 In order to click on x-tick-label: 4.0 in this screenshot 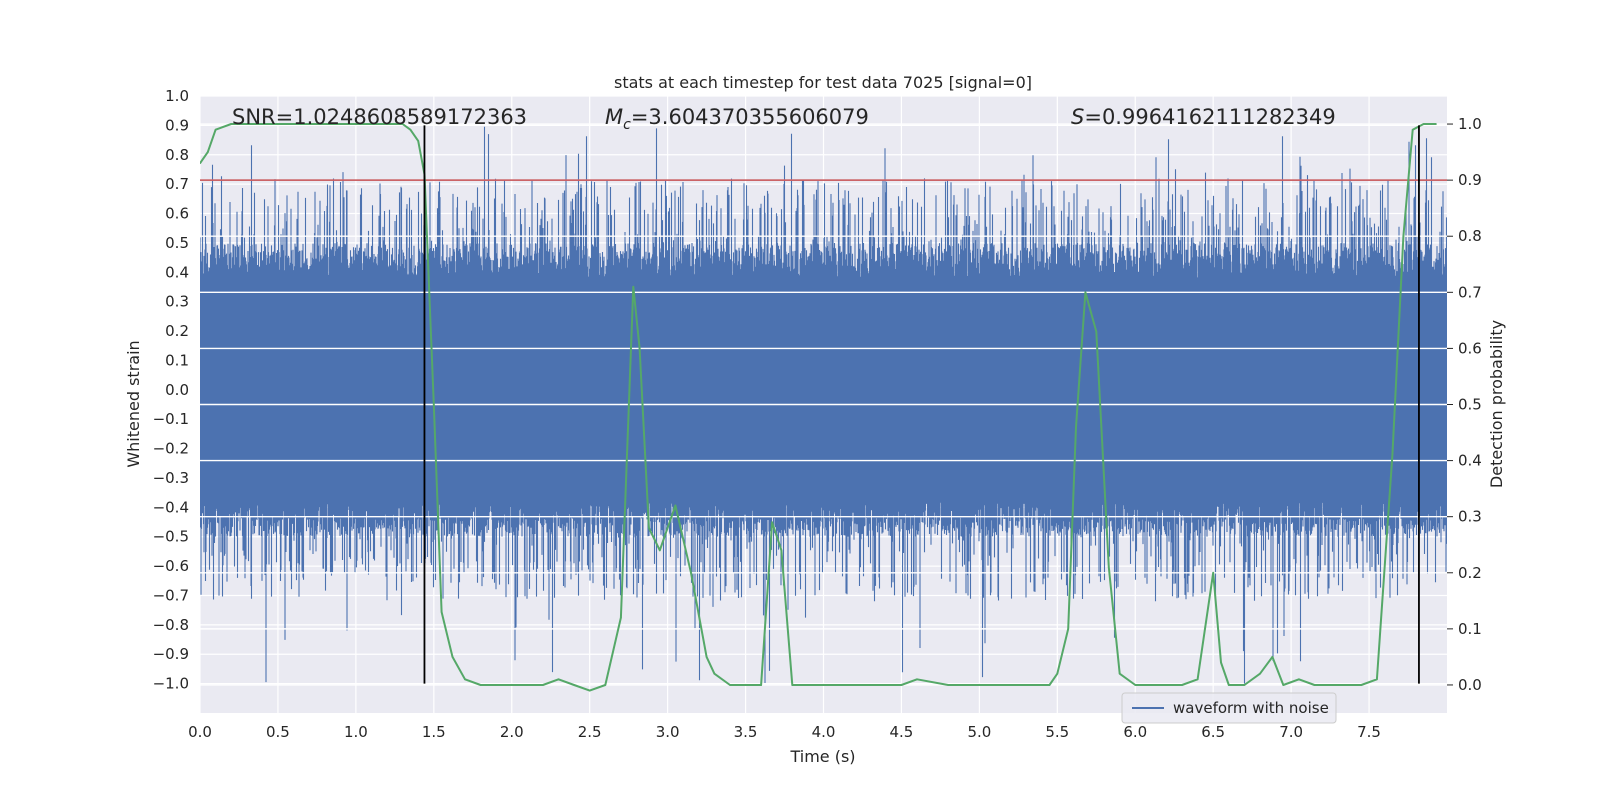, I will do `click(824, 732)`.